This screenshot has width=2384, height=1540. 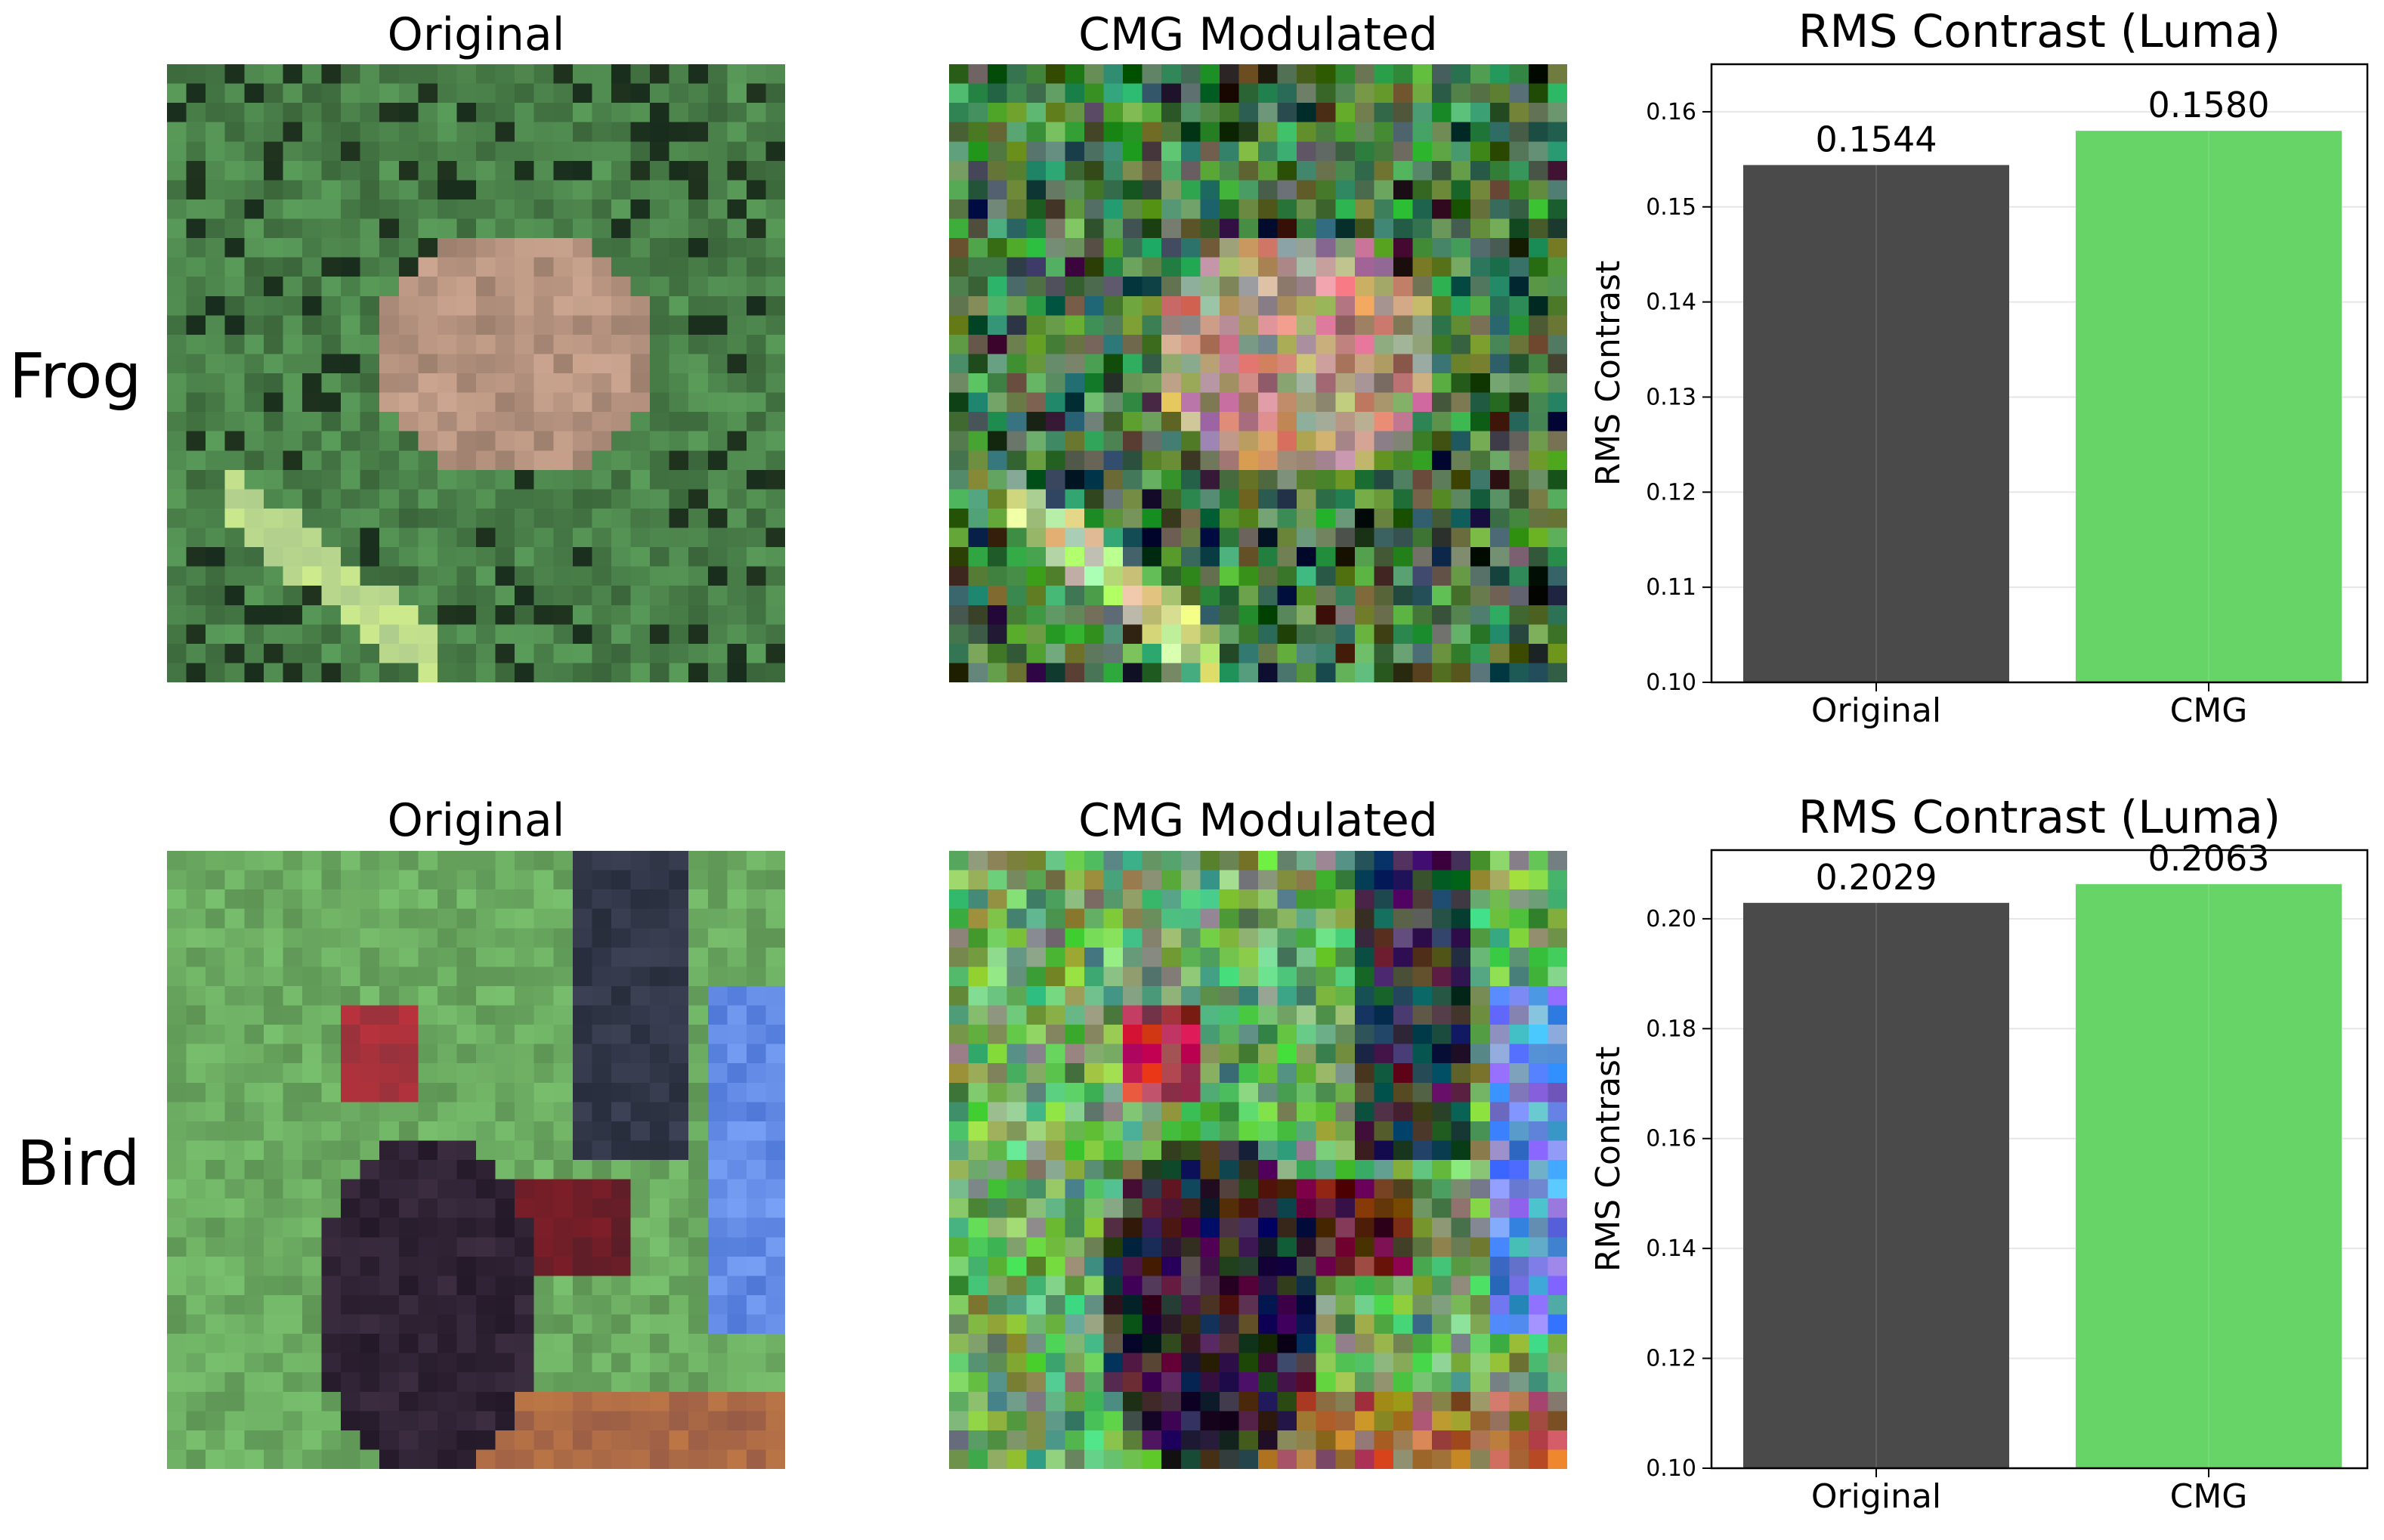 What do you see at coordinates (2209, 105) in the screenshot?
I see `bar-value-label: 0.1580` at bounding box center [2209, 105].